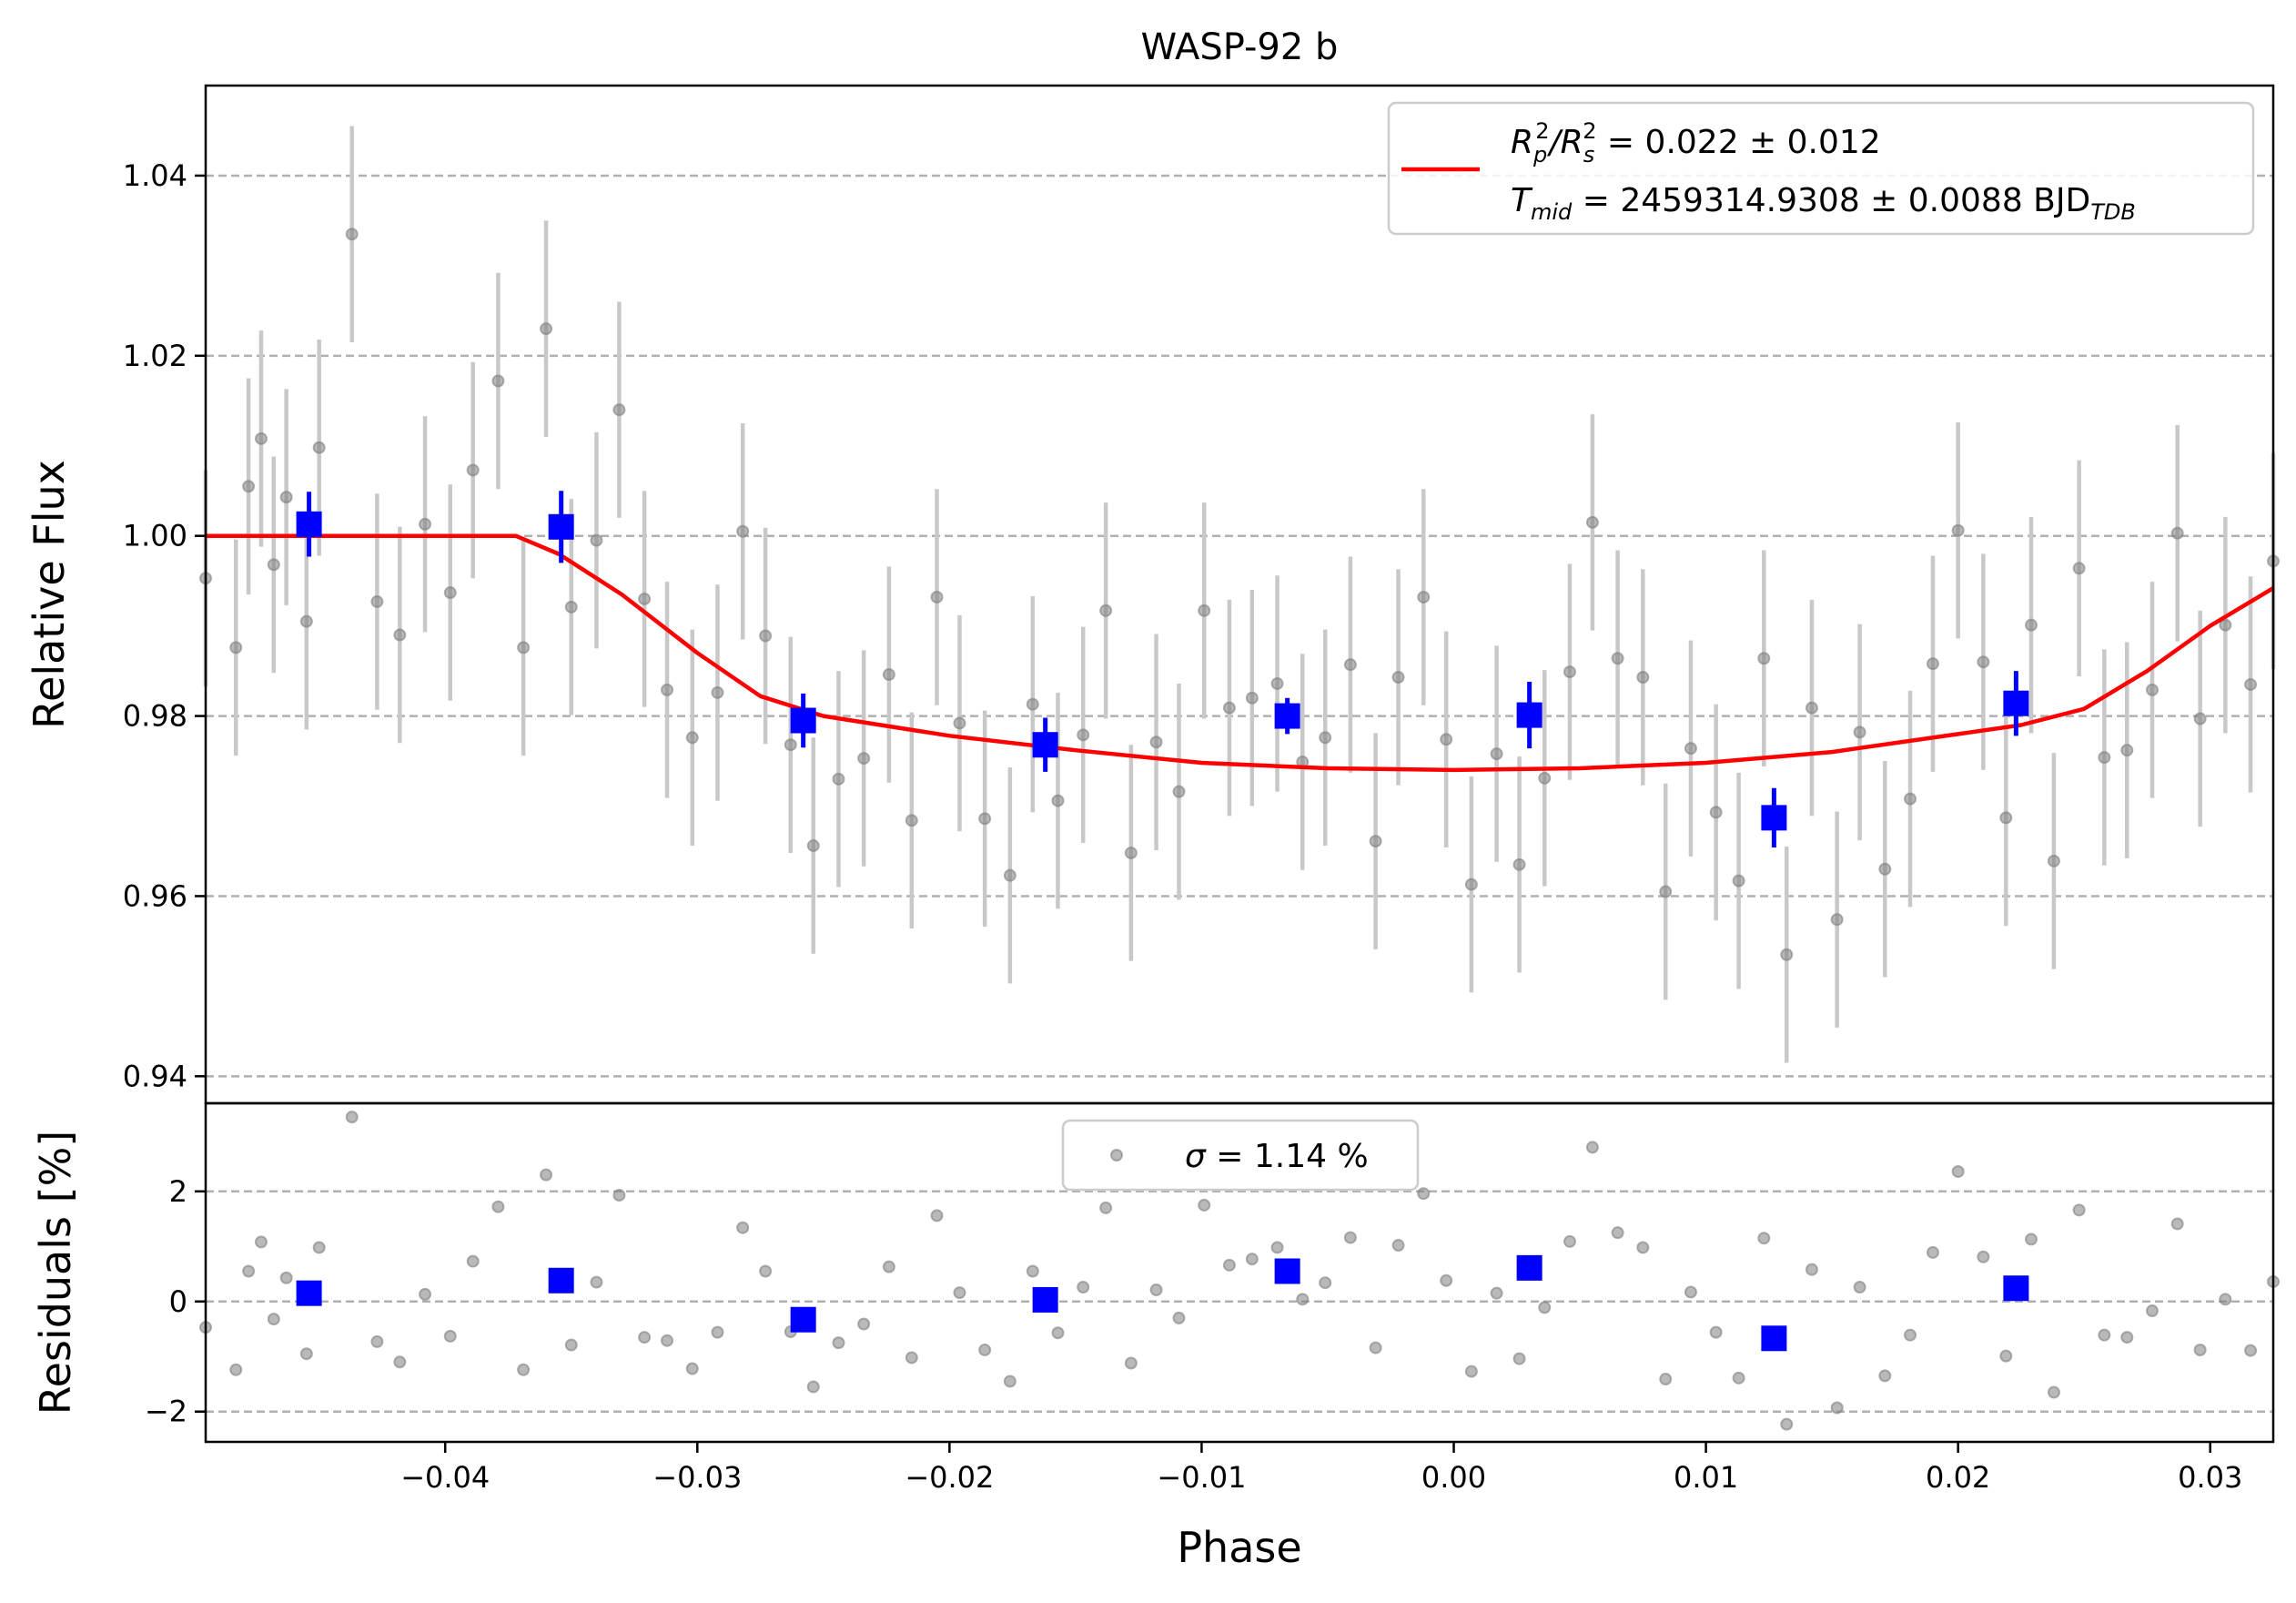  Describe the element at coordinates (50, 594) in the screenshot. I see `flux-y-axis-label: Relative Flux` at that location.